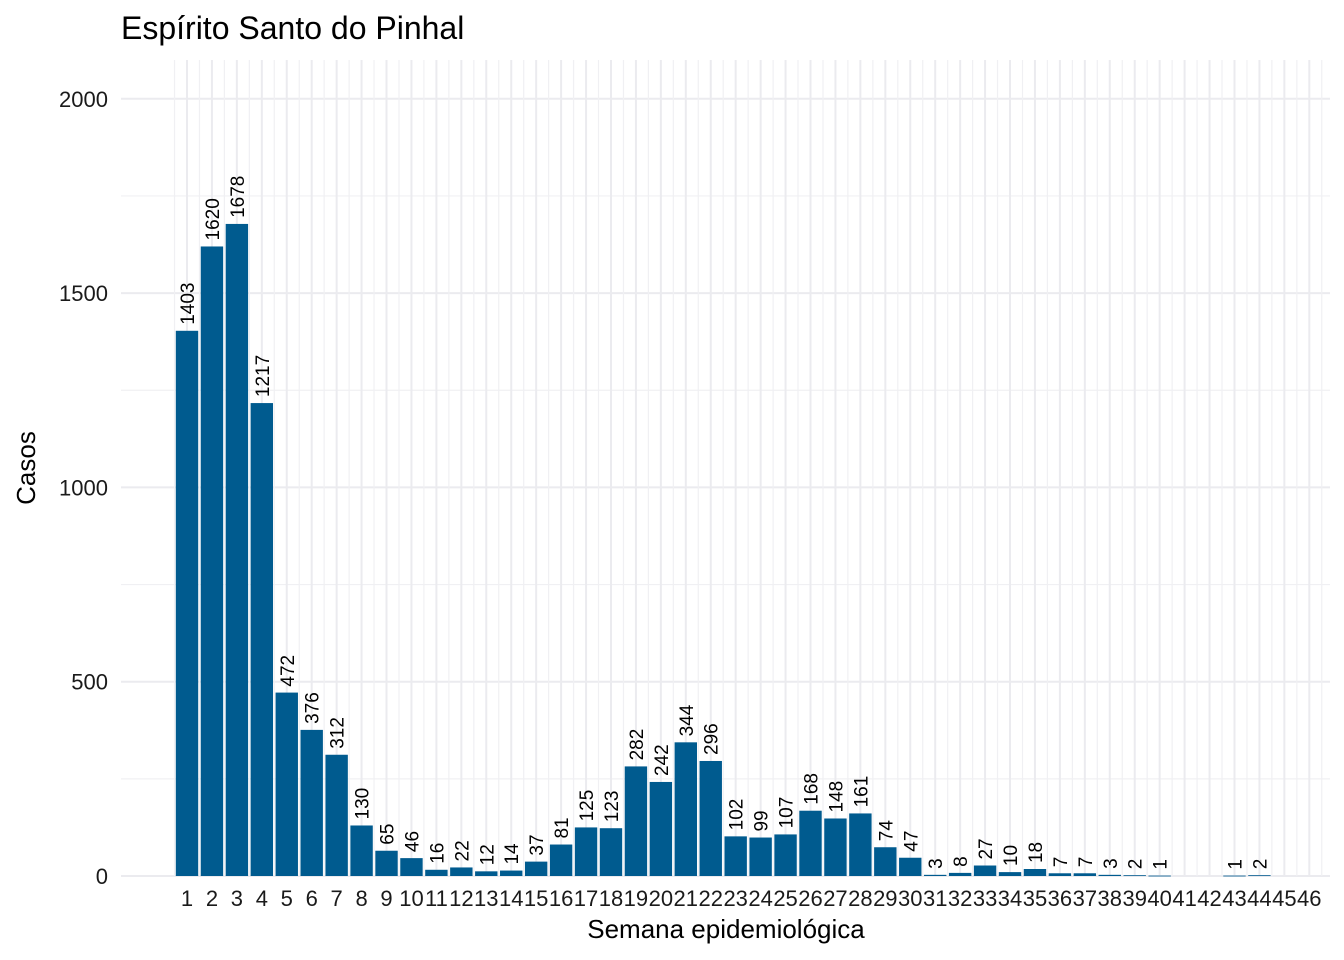  I want to click on data-label: 16, so click(437, 853).